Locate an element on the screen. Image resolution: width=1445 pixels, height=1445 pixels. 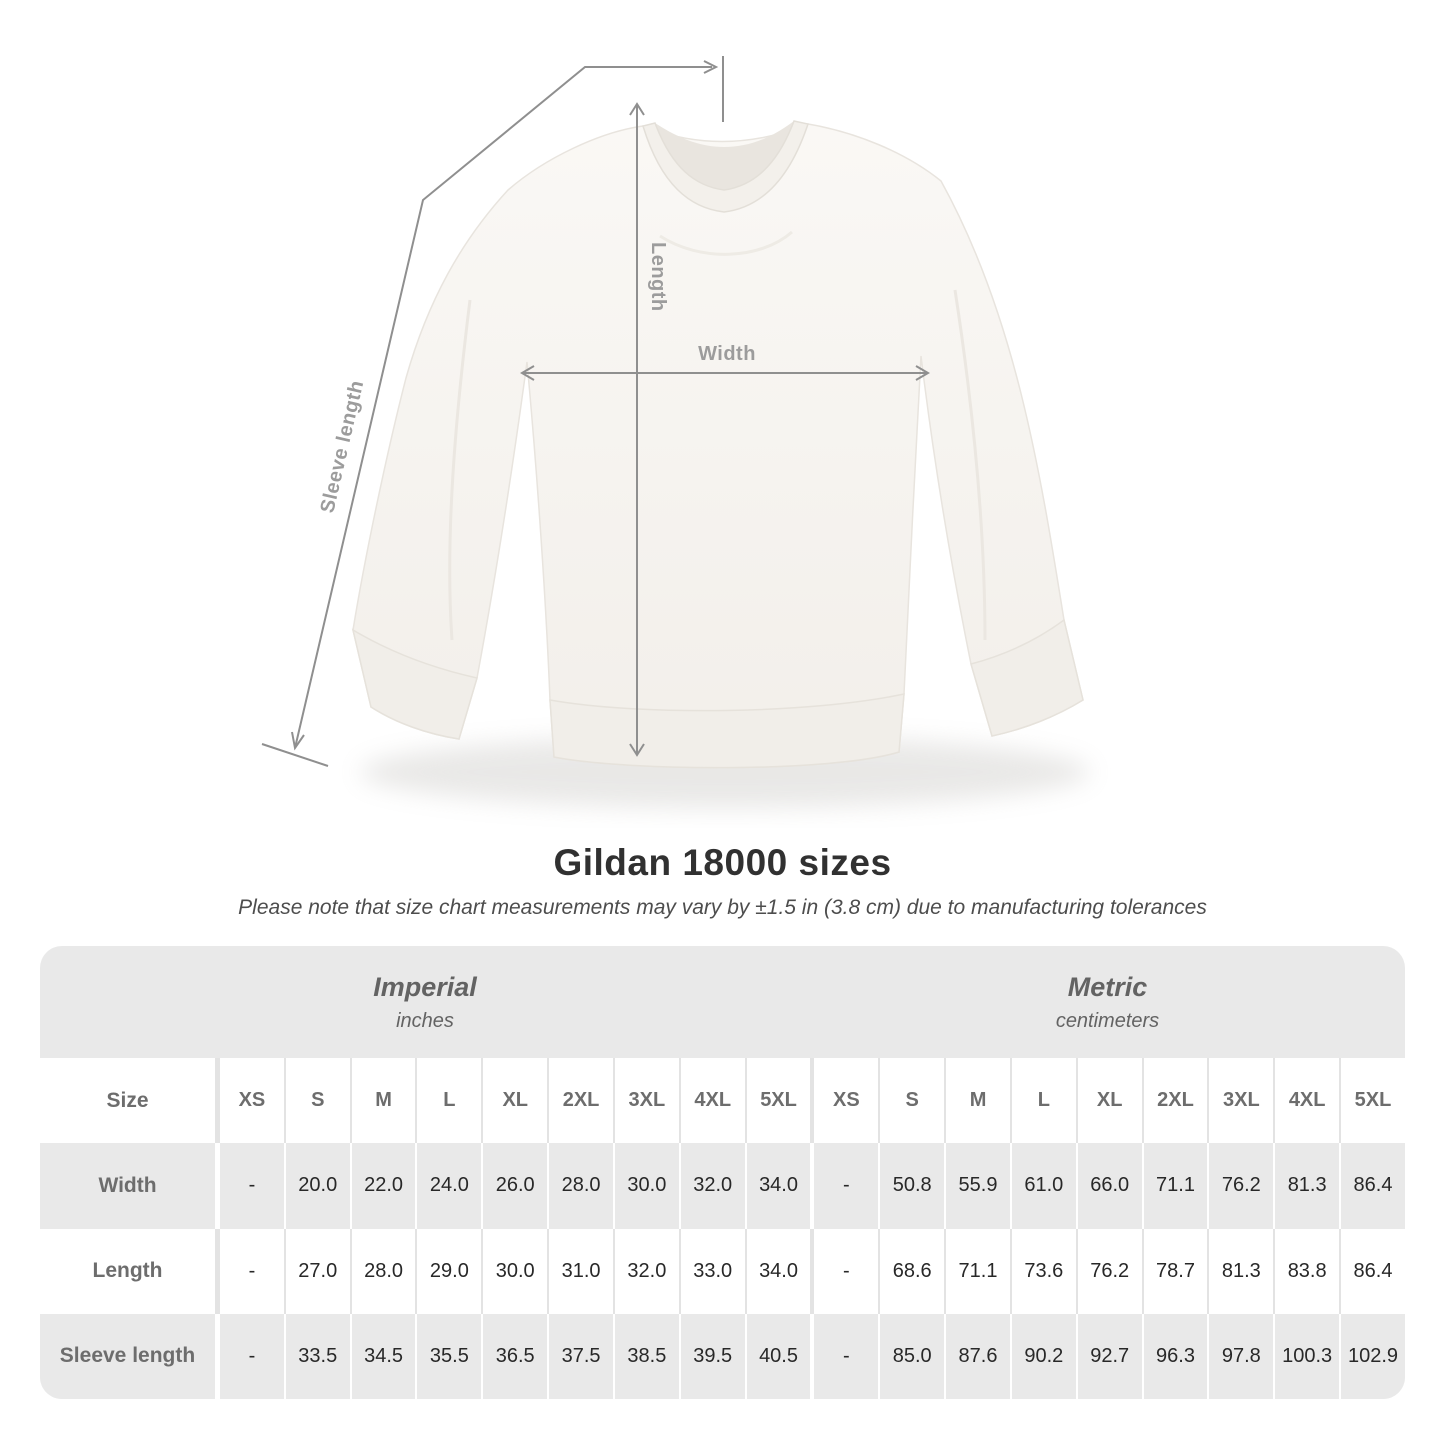
value-cell-metric: 61.0 is located at coordinates (1042, 1186).